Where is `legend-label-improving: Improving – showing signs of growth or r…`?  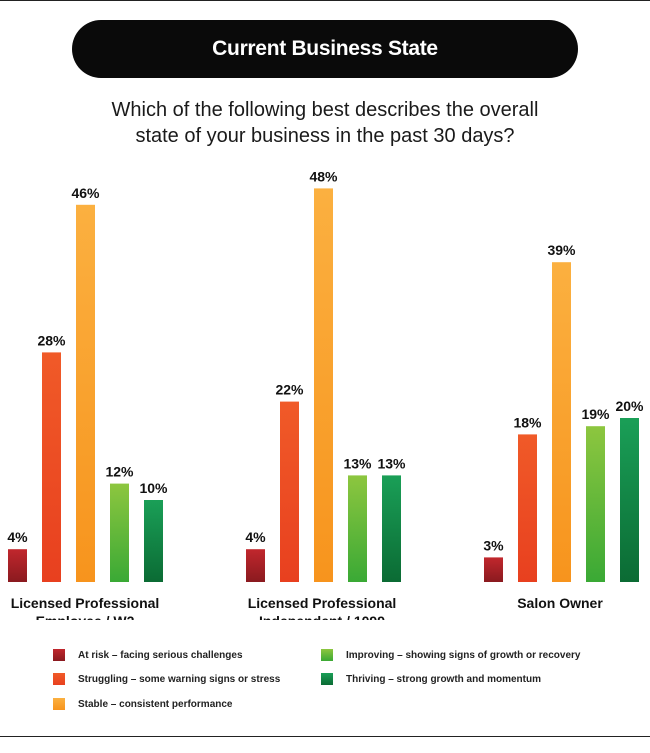
legend-label-improving: Improving – showing signs of growth or r… is located at coordinates (463, 655).